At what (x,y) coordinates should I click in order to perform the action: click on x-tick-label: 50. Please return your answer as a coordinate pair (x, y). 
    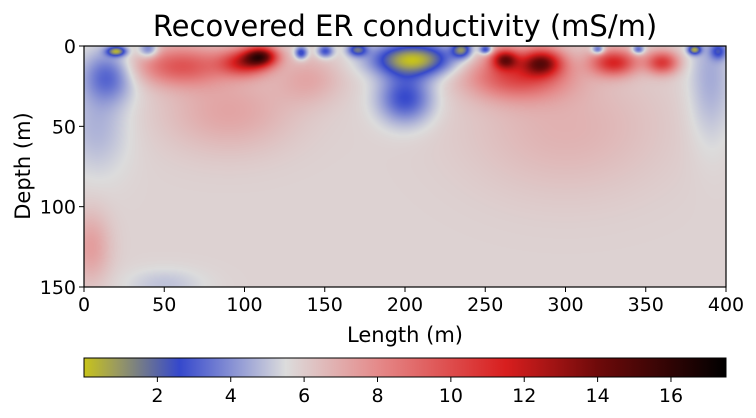
    Looking at the image, I should click on (164, 305).